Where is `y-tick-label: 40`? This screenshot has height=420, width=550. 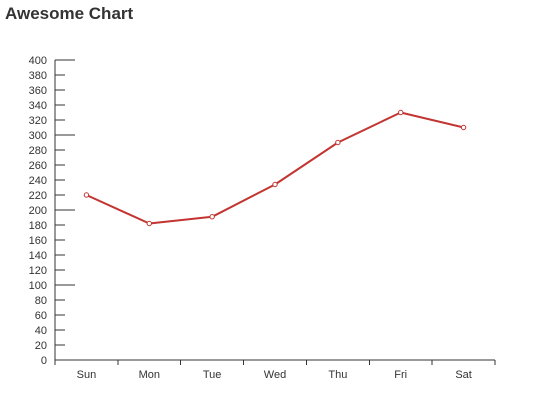 y-tick-label: 40 is located at coordinates (41, 331).